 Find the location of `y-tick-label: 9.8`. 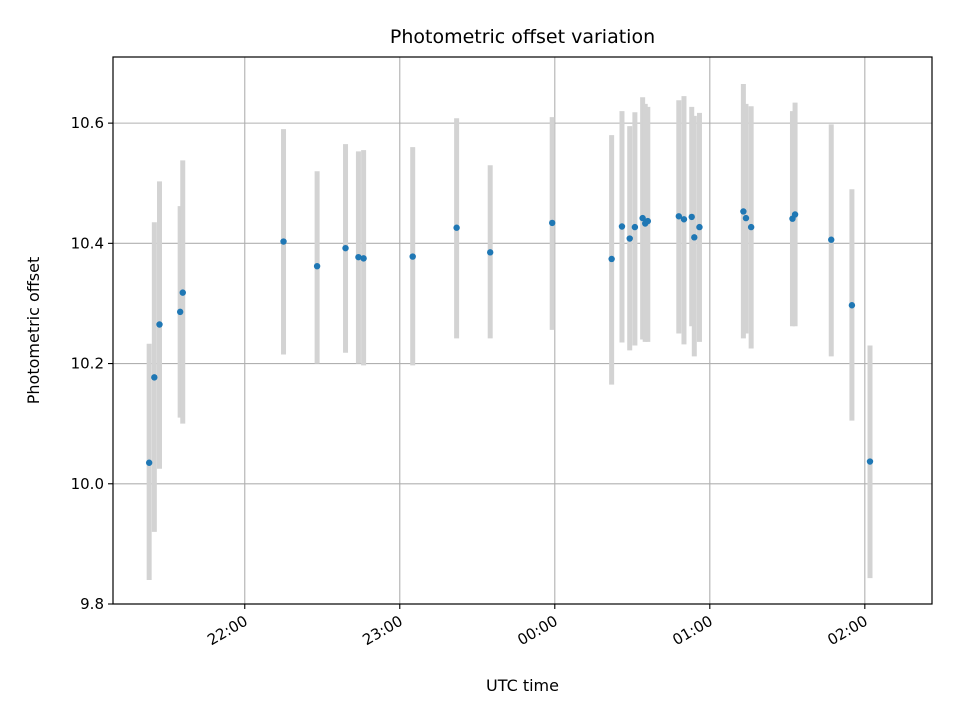

y-tick-label: 9.8 is located at coordinates (92, 604).